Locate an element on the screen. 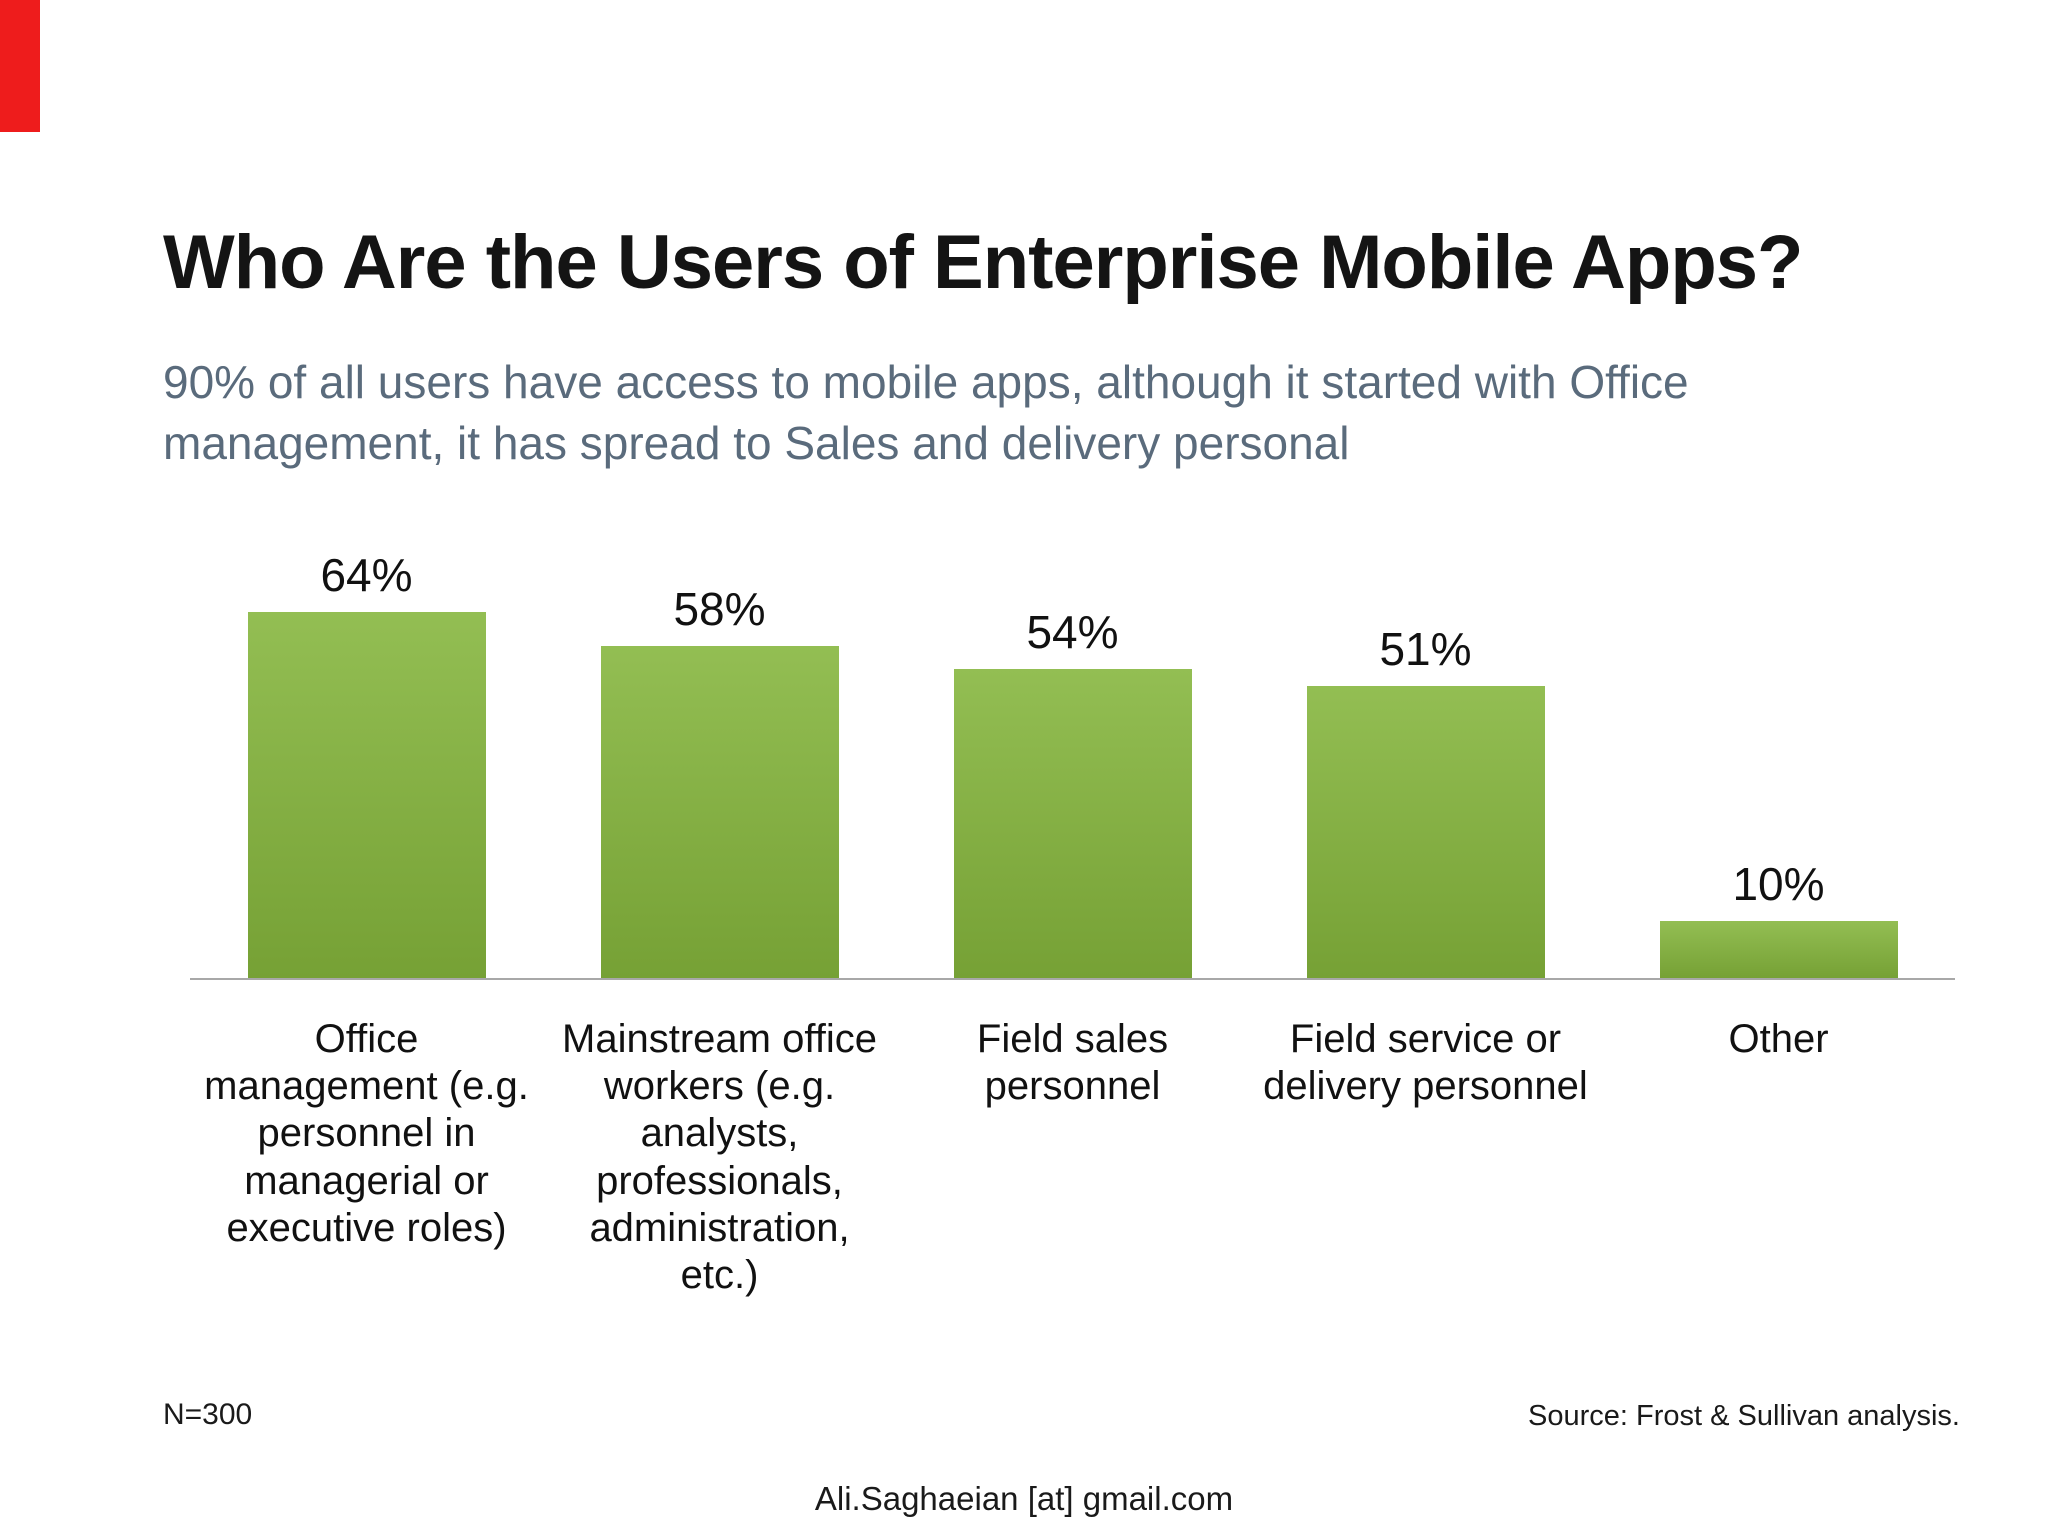 The width and height of the screenshot is (2048, 1536). bar-value-label: 58% is located at coordinates (719, 609).